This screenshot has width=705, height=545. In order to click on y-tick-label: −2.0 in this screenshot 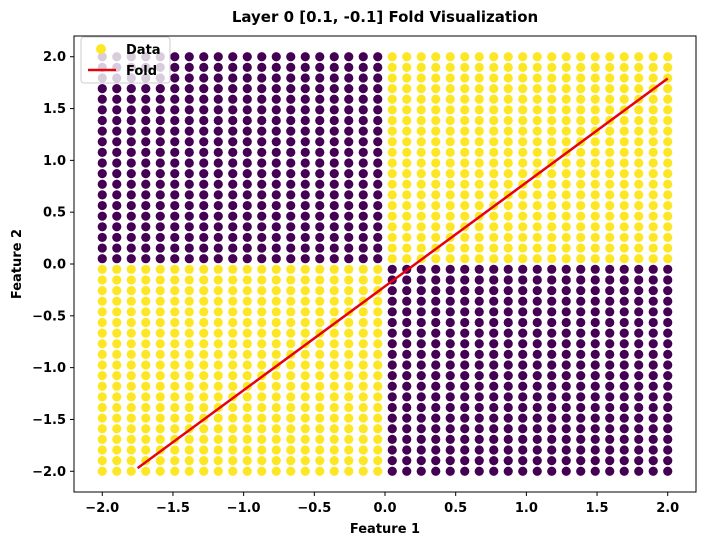, I will do `click(49, 472)`.